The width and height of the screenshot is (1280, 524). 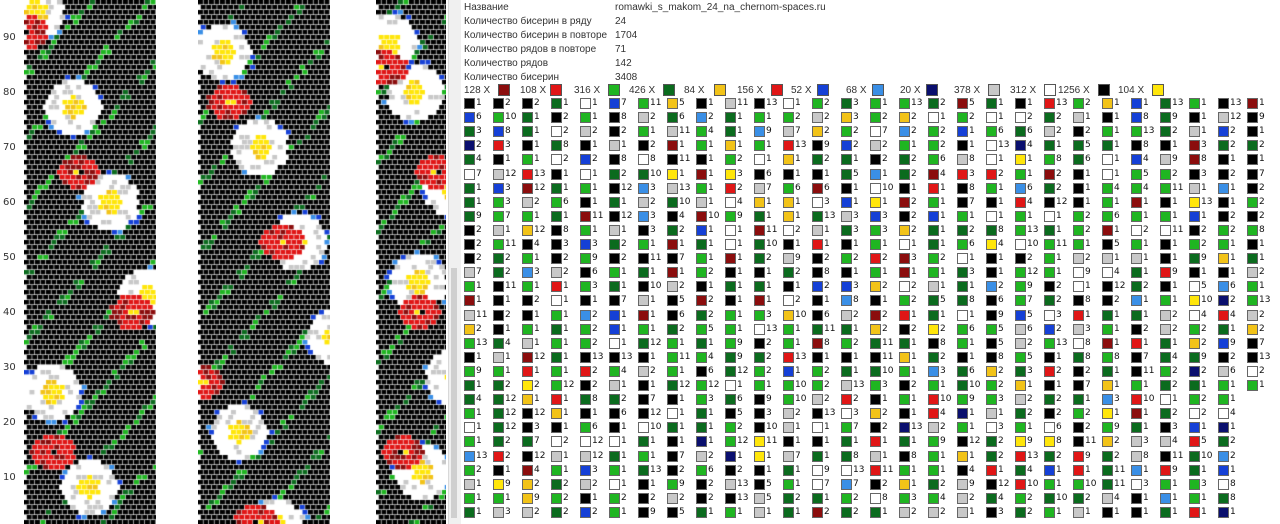 I want to click on bead-pattern-rope-front-preview, so click(x=264, y=262).